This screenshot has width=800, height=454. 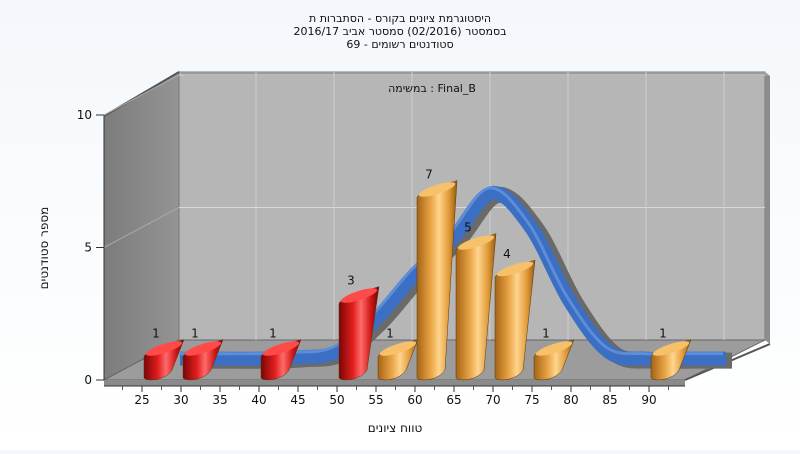 I want to click on x-tick-label: 40, so click(x=258, y=400).